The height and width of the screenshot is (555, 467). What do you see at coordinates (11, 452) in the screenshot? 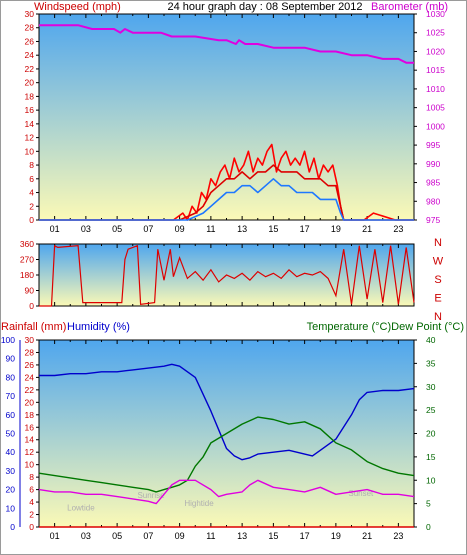
I see `humidity-tick-label: 40` at bounding box center [11, 452].